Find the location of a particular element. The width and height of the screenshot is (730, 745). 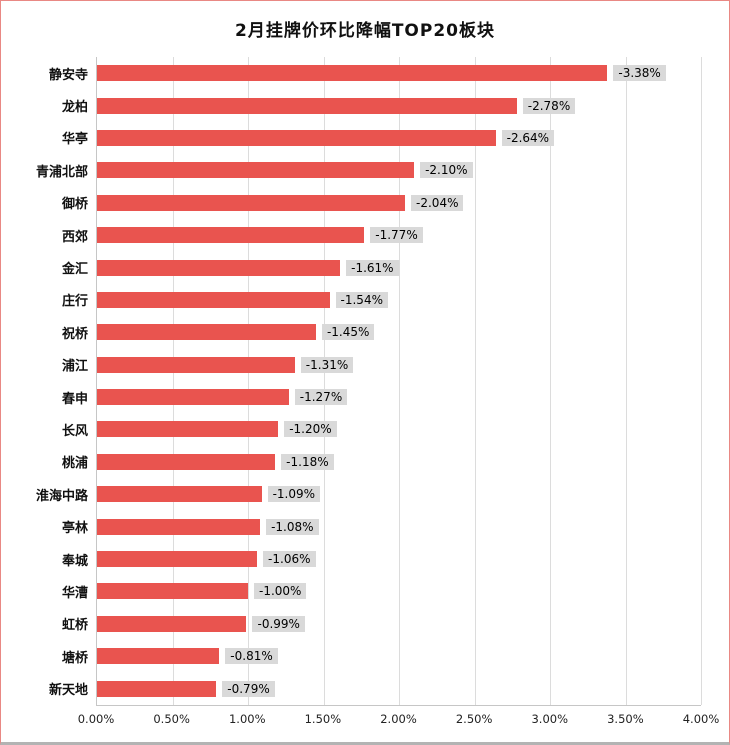

x-tick-label: 0.00% is located at coordinates (96, 719).